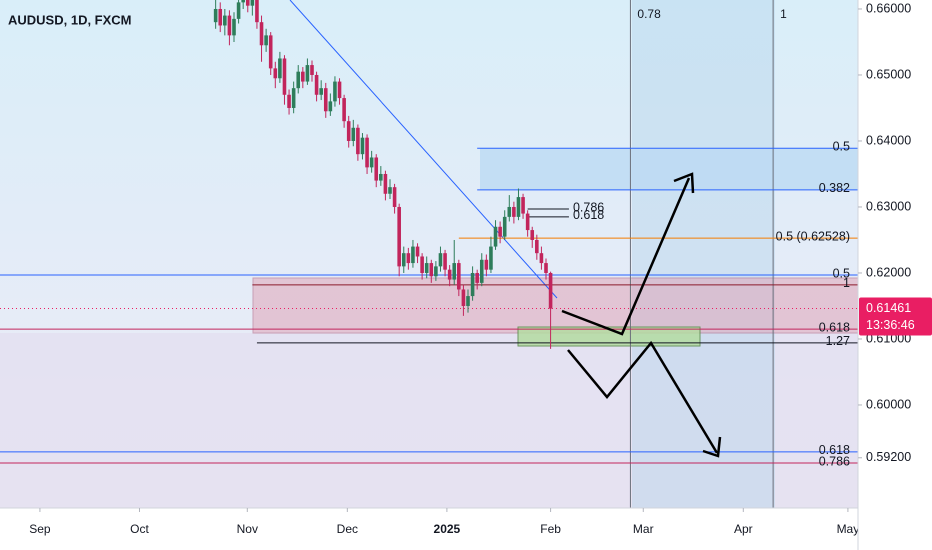 The image size is (932, 550). Describe the element at coordinates (888, 74) in the screenshot. I see `y-tick-label: 0.65000` at that location.